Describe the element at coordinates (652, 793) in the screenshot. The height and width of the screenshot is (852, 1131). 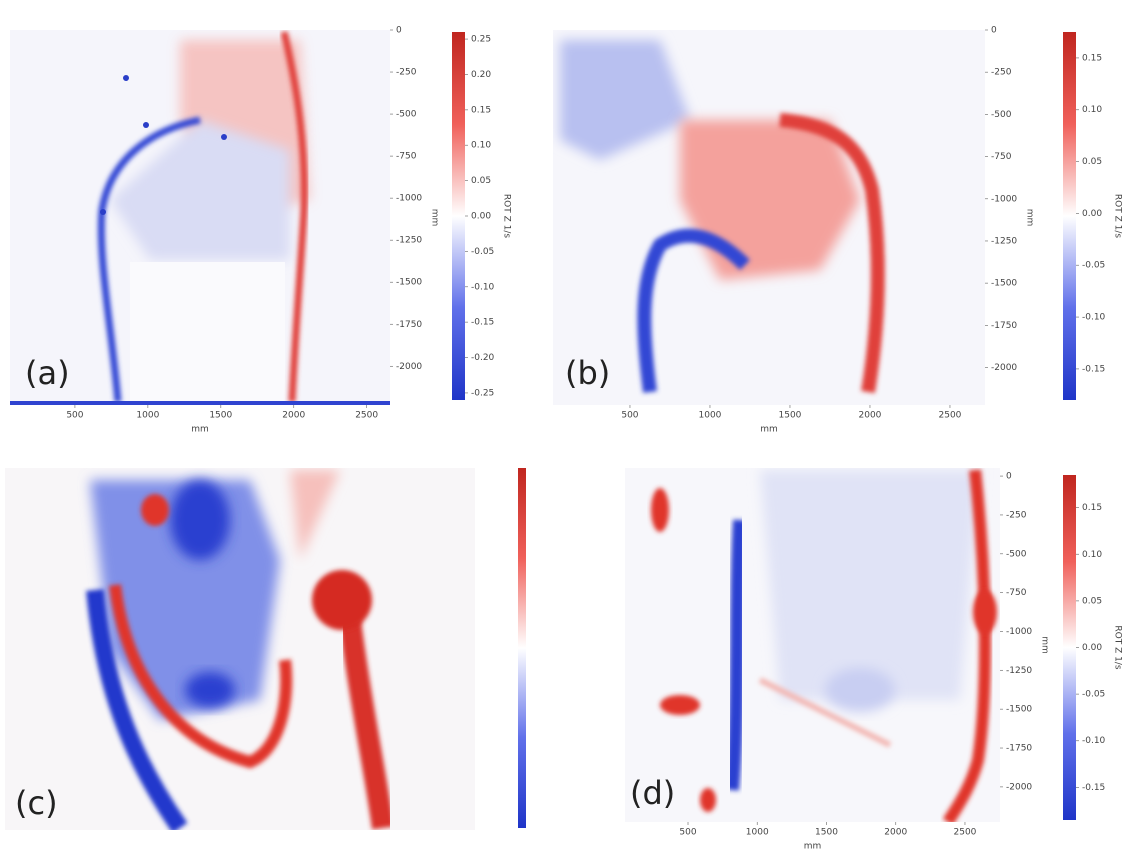
I see `panel-label: (d)` at that location.